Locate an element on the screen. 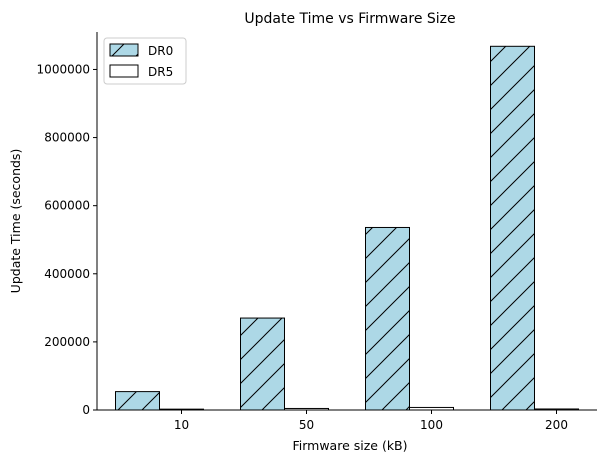 The image size is (599, 456). y-tick-label: 0 is located at coordinates (86, 410).